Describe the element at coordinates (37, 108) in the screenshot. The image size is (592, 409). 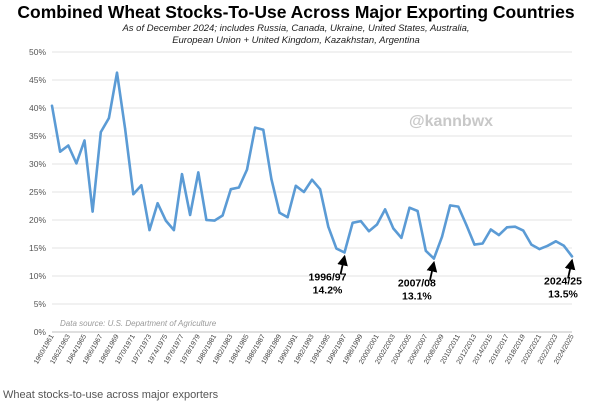
I see `y-tick-label: 40%` at that location.